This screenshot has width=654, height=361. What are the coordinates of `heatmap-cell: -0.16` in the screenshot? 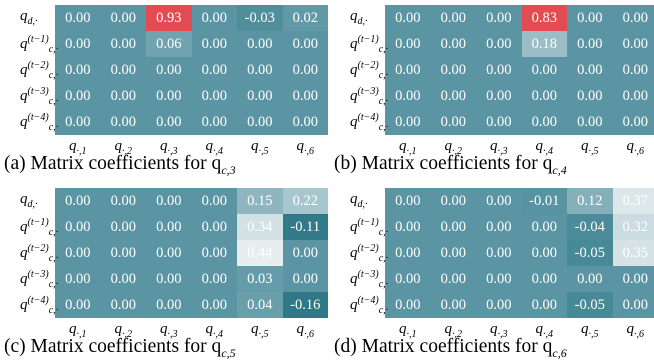 It's located at (306, 305).